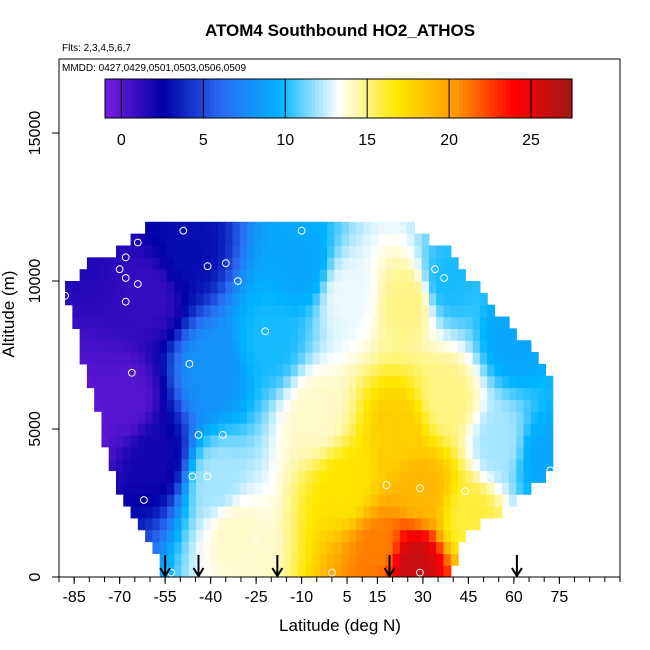 The width and height of the screenshot is (650, 650). Describe the element at coordinates (198, 572) in the screenshot. I see `profile-arrow-head` at that location.